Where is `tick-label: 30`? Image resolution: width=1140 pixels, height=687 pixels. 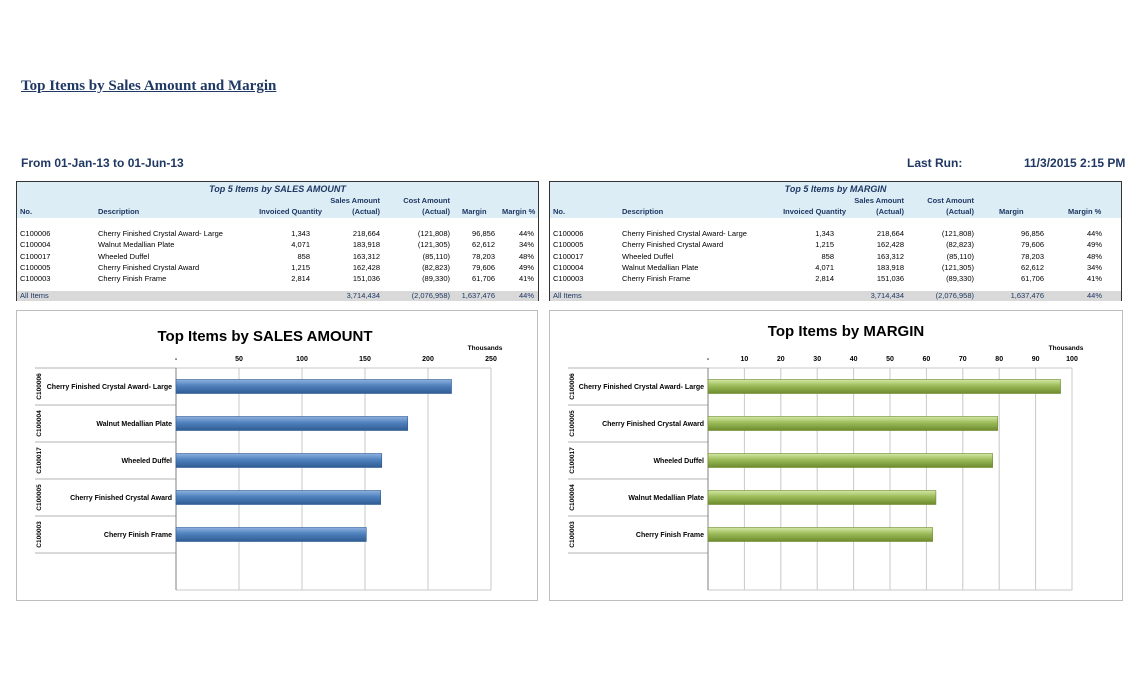 tick-label: 30 is located at coordinates (817, 359).